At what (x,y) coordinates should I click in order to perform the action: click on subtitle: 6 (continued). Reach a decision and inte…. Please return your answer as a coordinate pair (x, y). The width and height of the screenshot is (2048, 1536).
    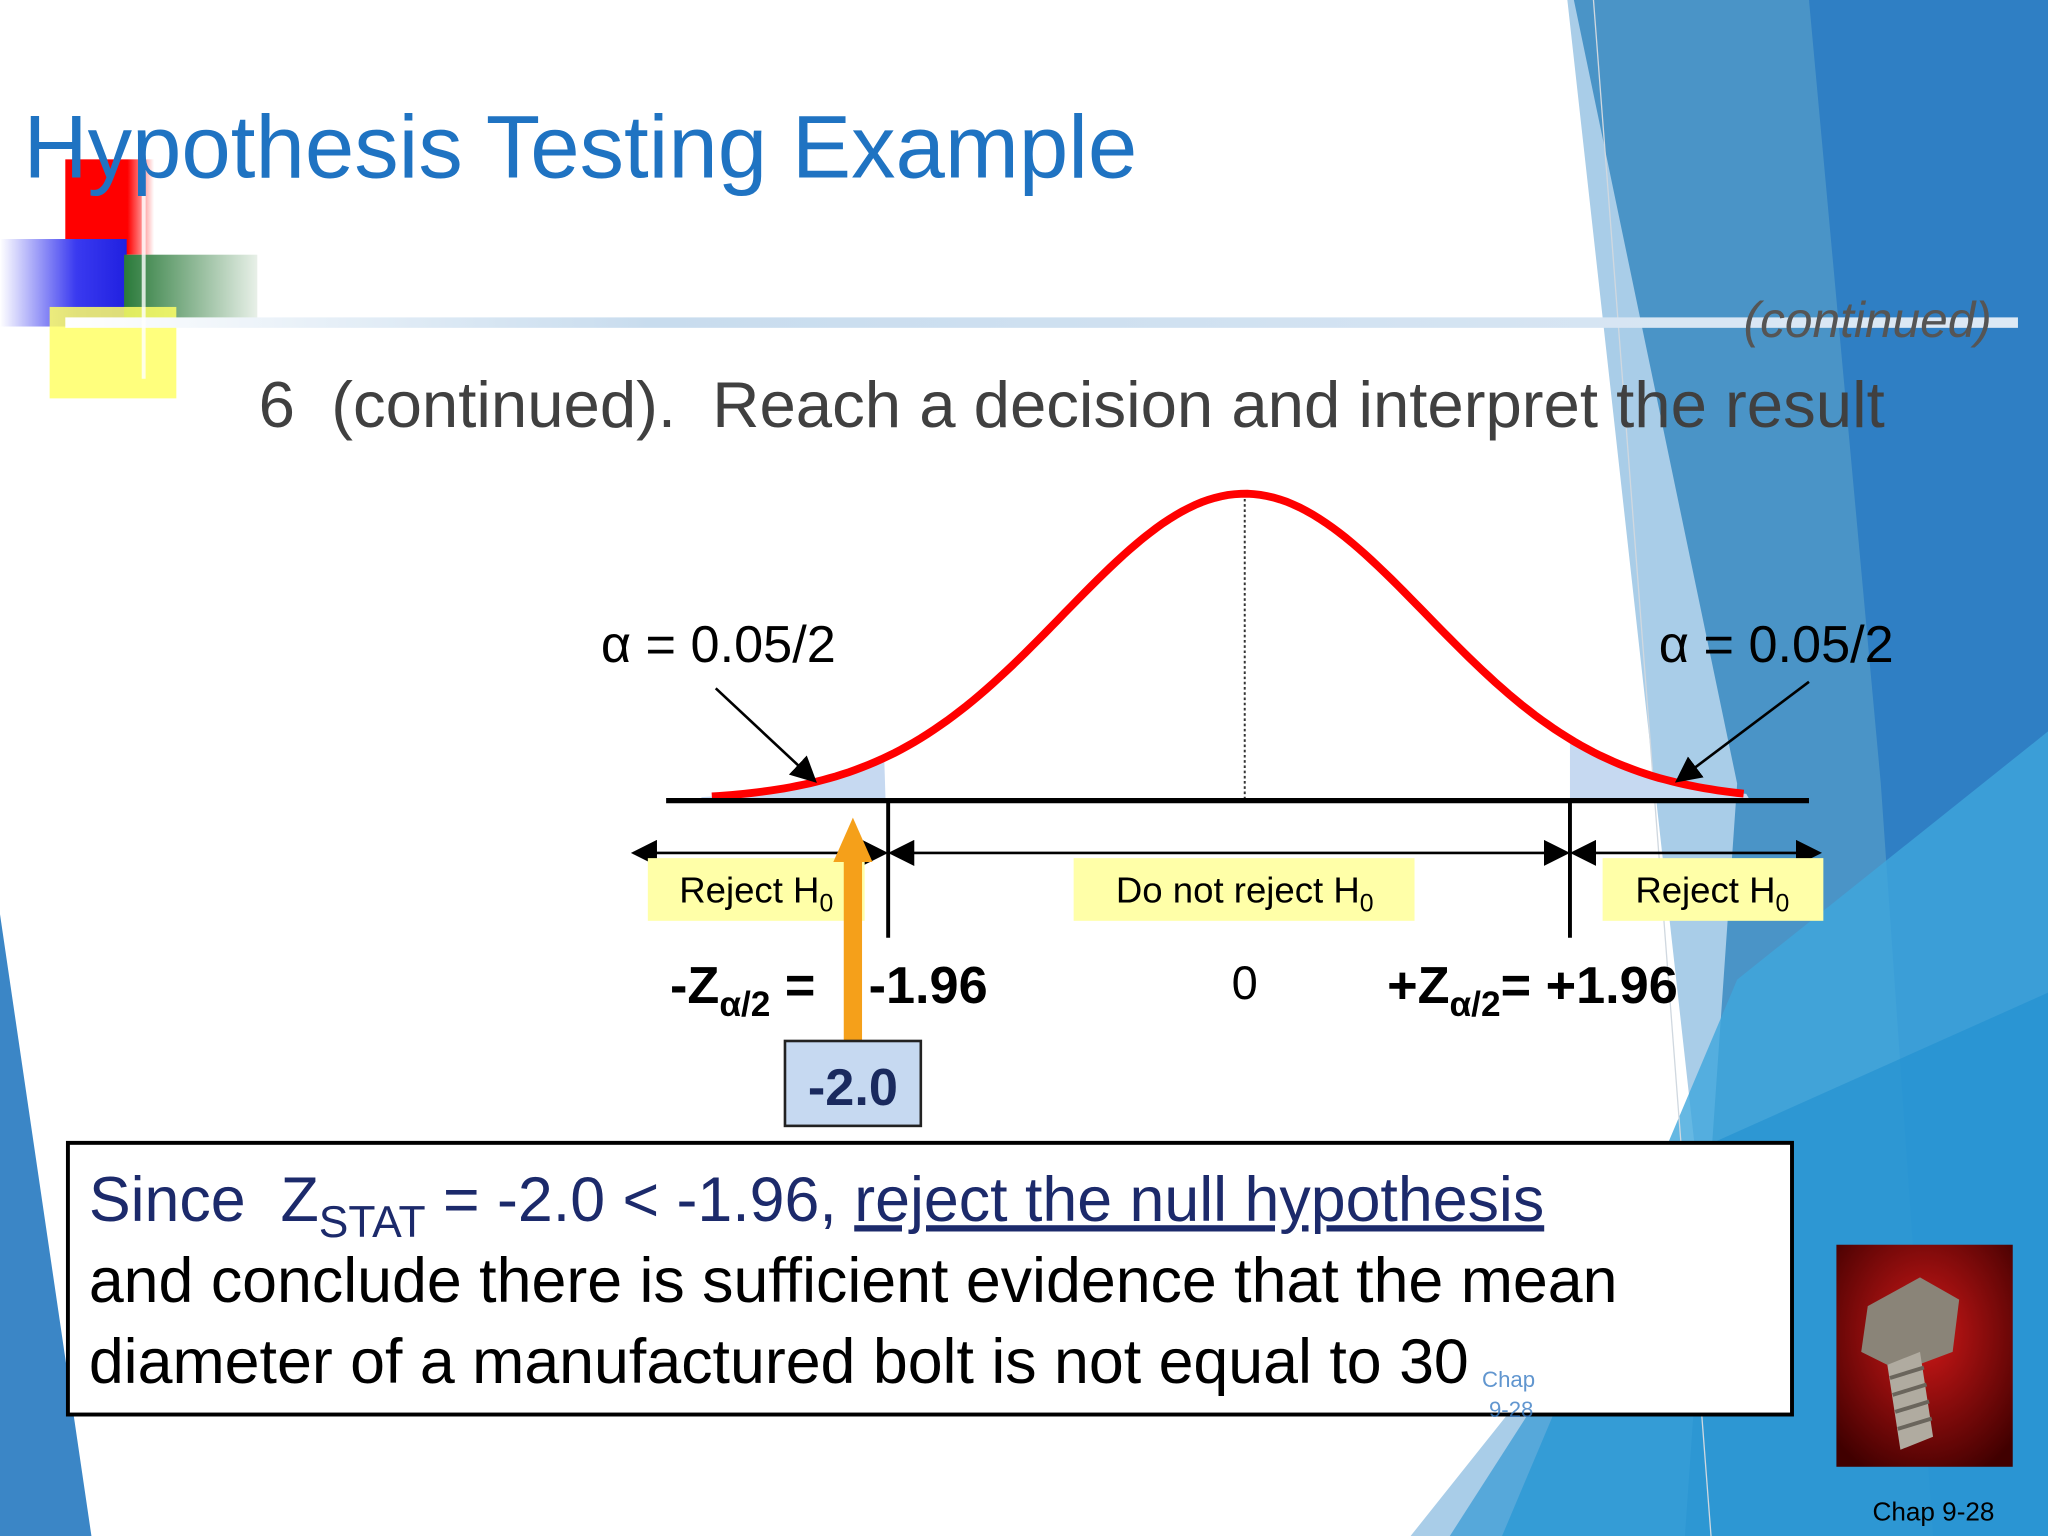
    Looking at the image, I should click on (1072, 404).